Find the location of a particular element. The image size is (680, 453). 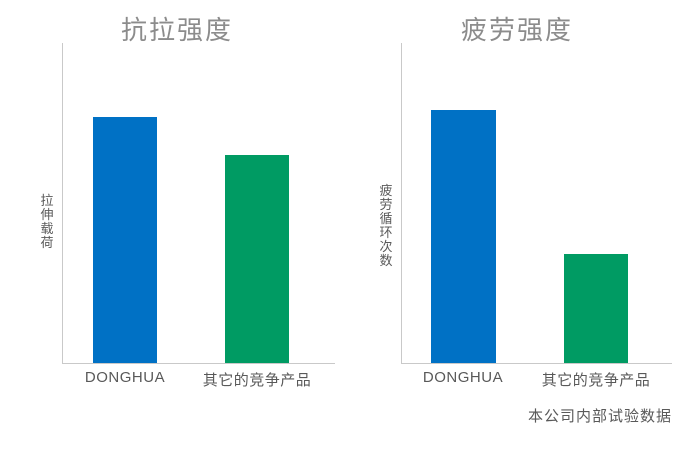

data-source-footnote: 本公司内部试验数据 is located at coordinates (599, 416).